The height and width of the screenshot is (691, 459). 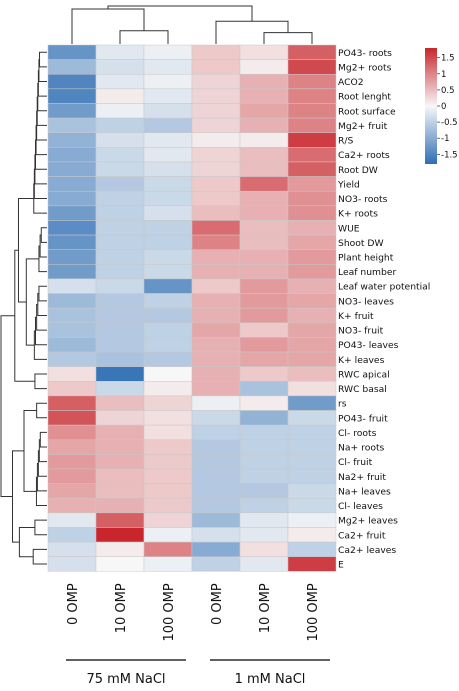 I want to click on row-label: RWC apical, so click(x=364, y=374).